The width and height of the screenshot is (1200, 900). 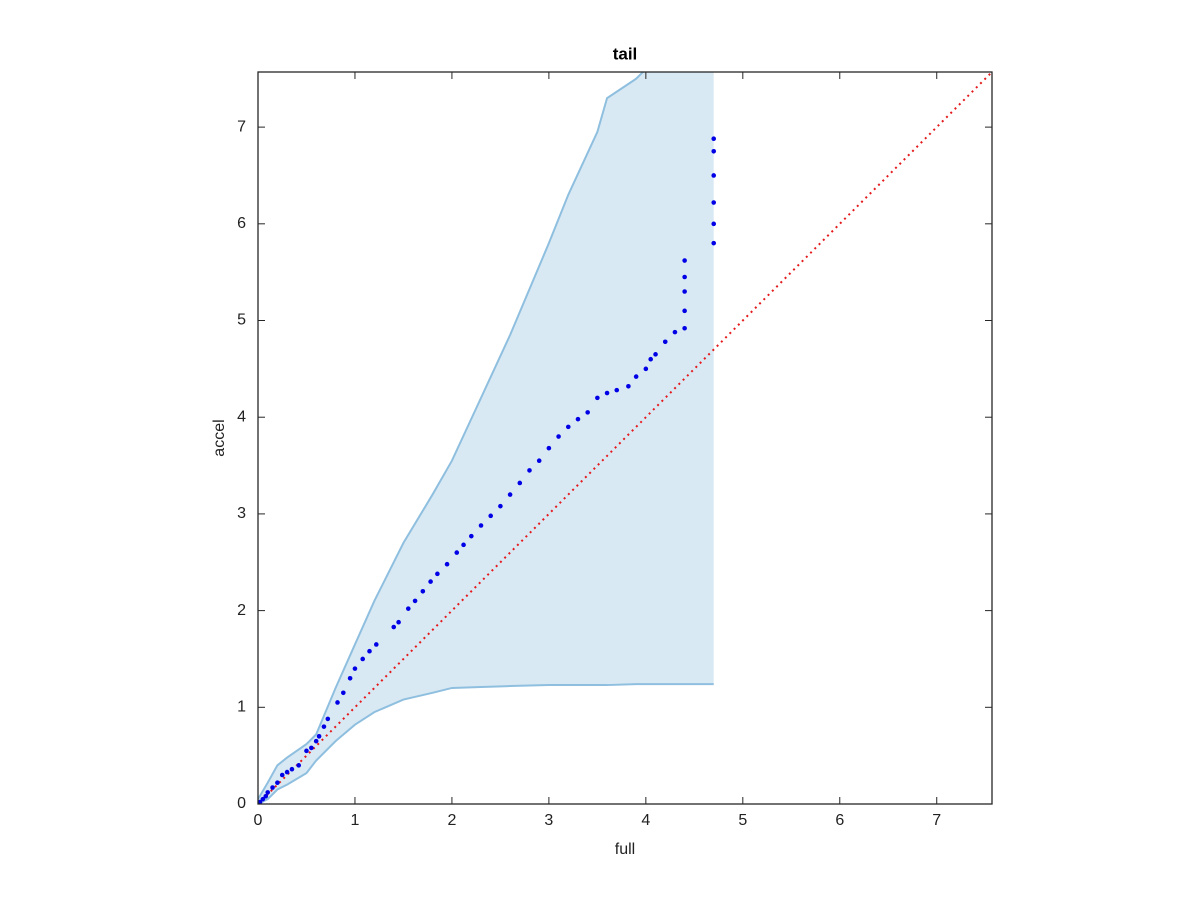 What do you see at coordinates (451, 820) in the screenshot?
I see `x-tick-label: 2` at bounding box center [451, 820].